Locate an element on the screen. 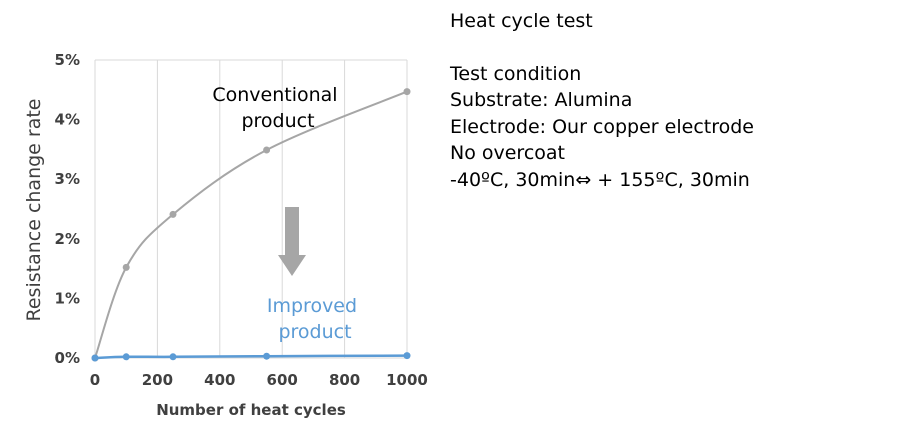 This screenshot has height=439, width=904. improved-label-line-2: product is located at coordinates (314, 332).